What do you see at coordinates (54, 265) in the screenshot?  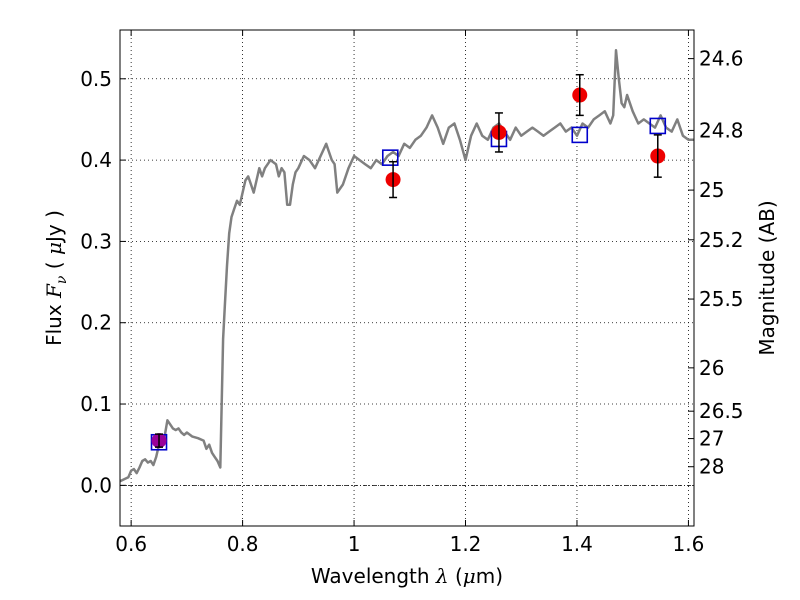 I see `y-axis-label-open: (` at bounding box center [54, 265].